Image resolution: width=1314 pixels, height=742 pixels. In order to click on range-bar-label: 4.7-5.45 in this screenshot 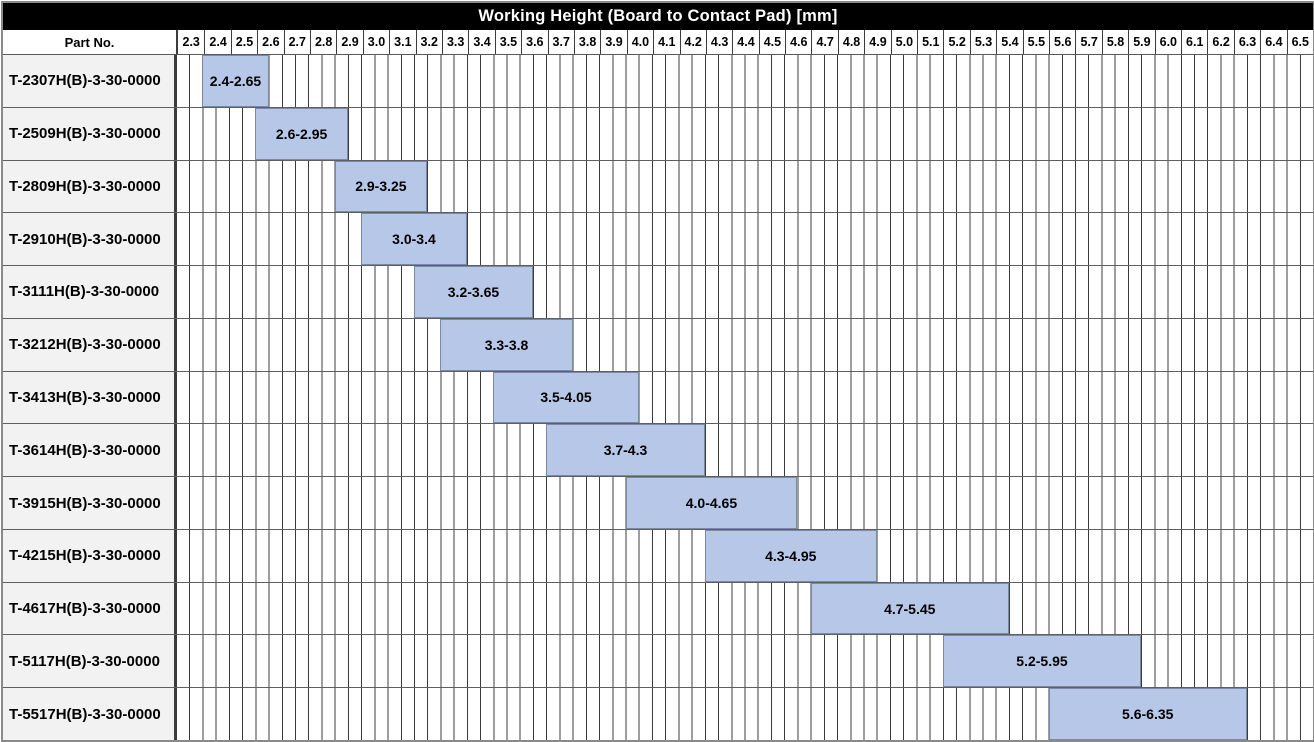, I will do `click(910, 608)`.